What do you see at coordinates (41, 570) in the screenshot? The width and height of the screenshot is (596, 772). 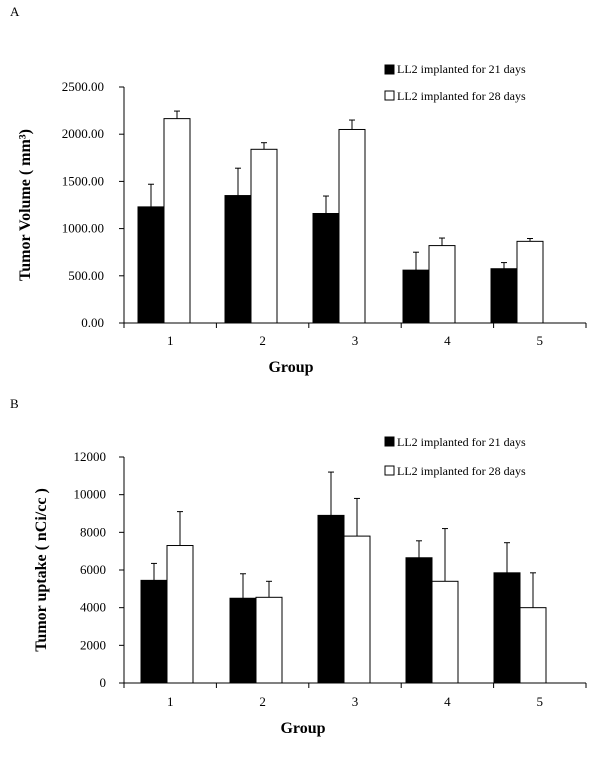 I see `y-axis-title: Tumor uptake ( nCi/cc )` at bounding box center [41, 570].